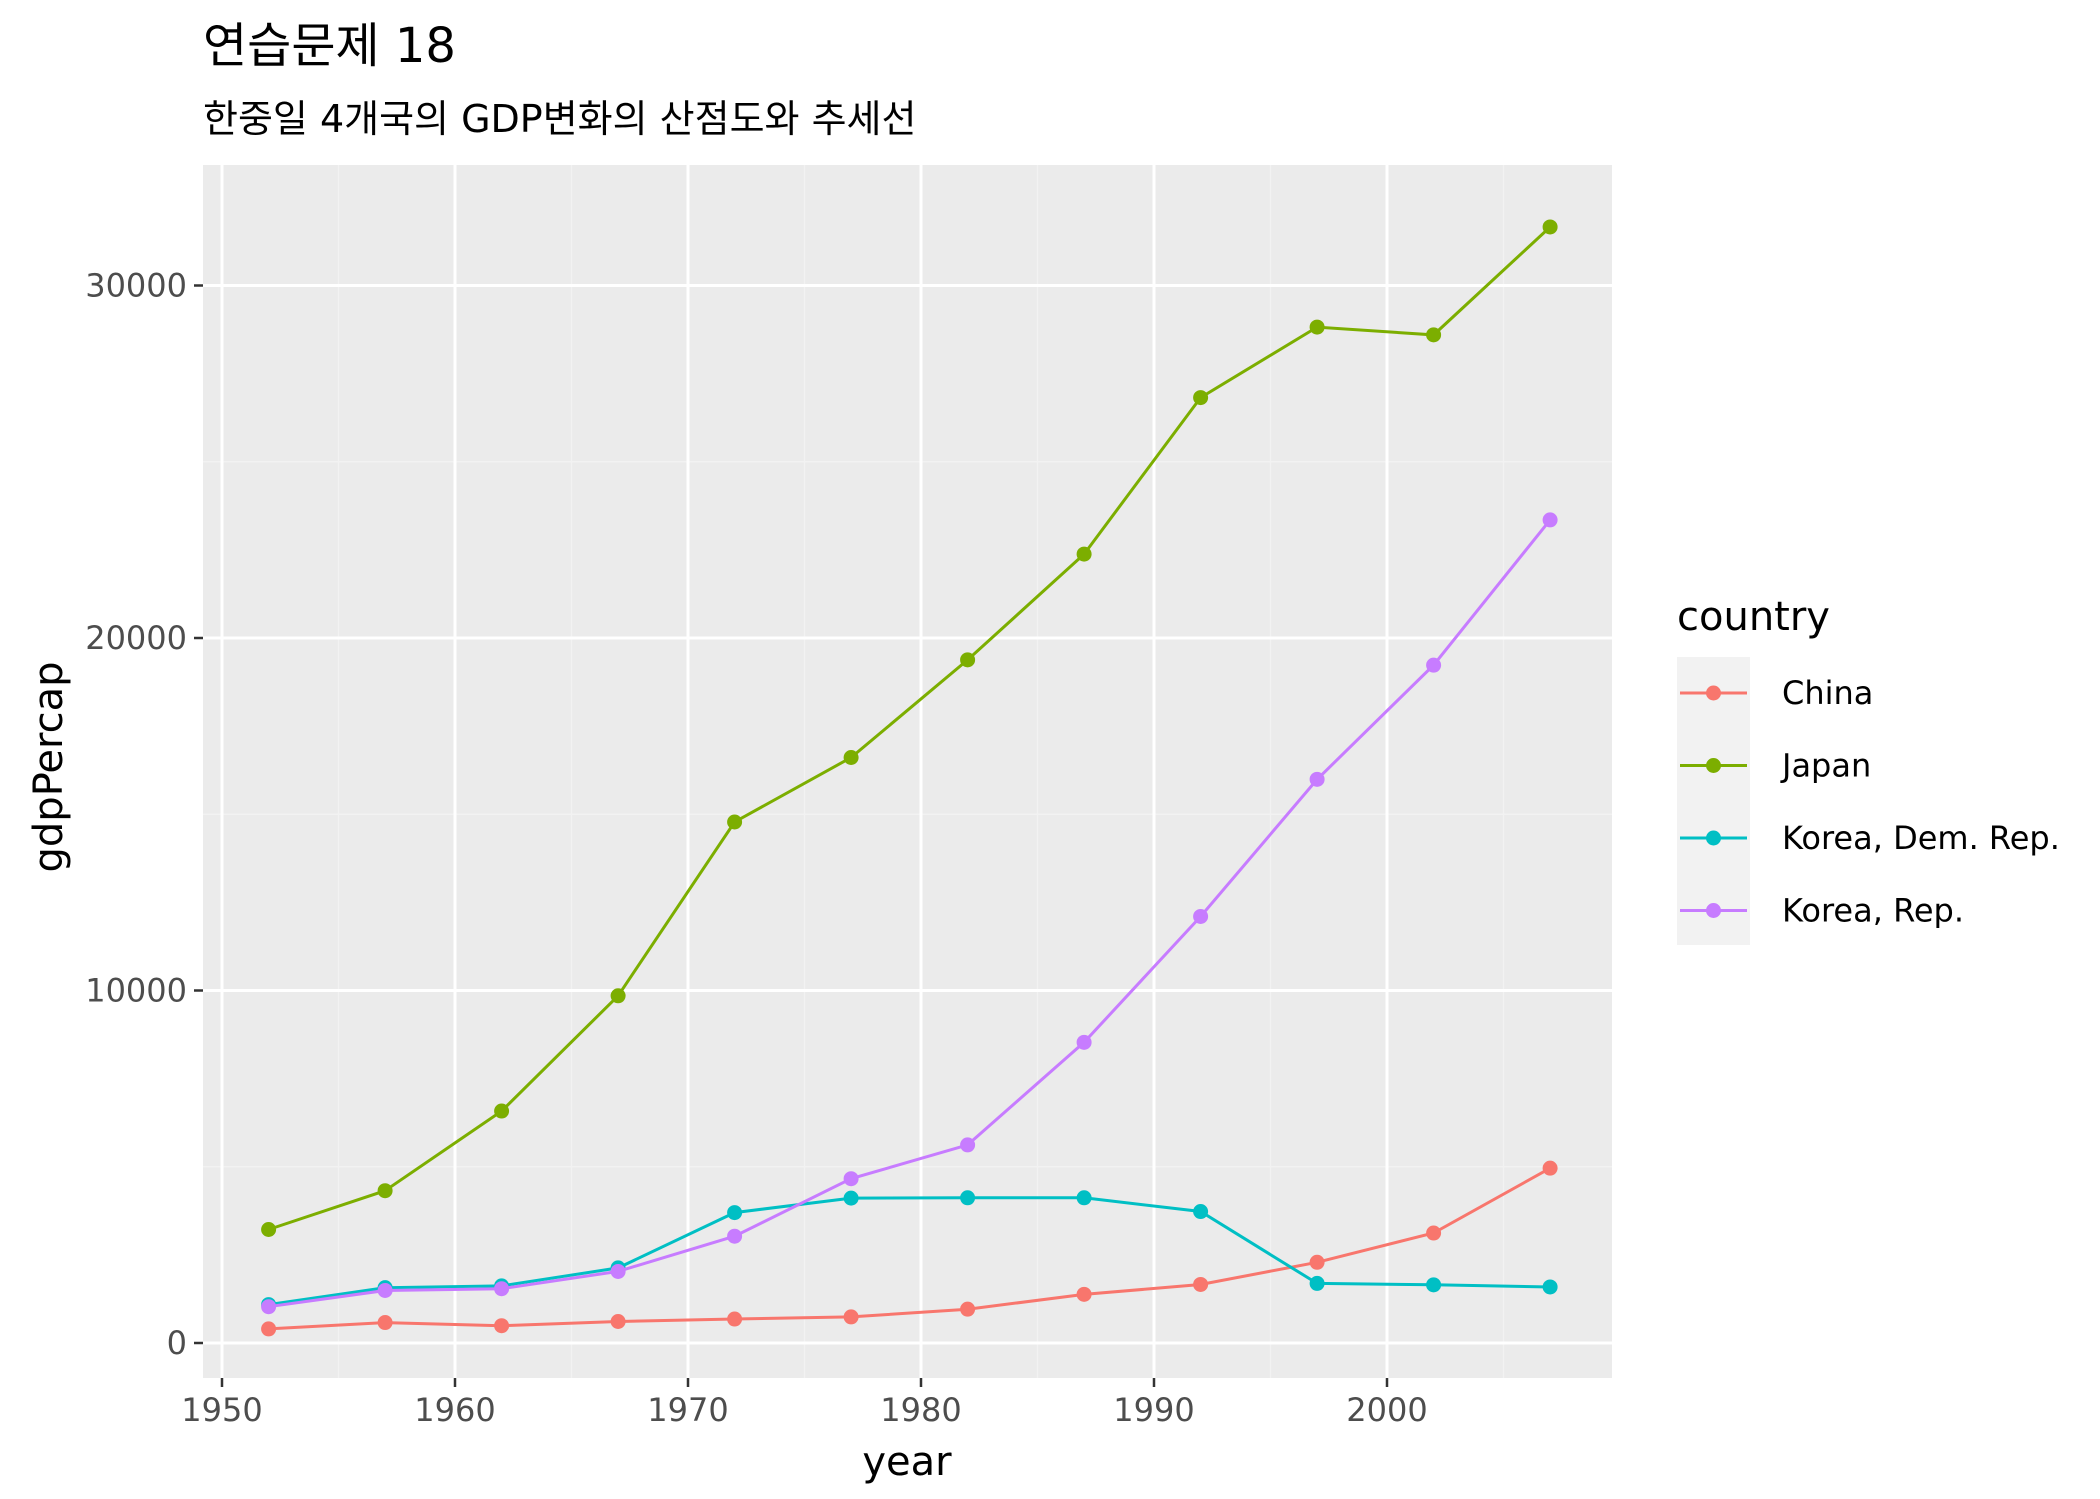  I want to click on y-axis-title: gdpPercap, so click(49, 767).